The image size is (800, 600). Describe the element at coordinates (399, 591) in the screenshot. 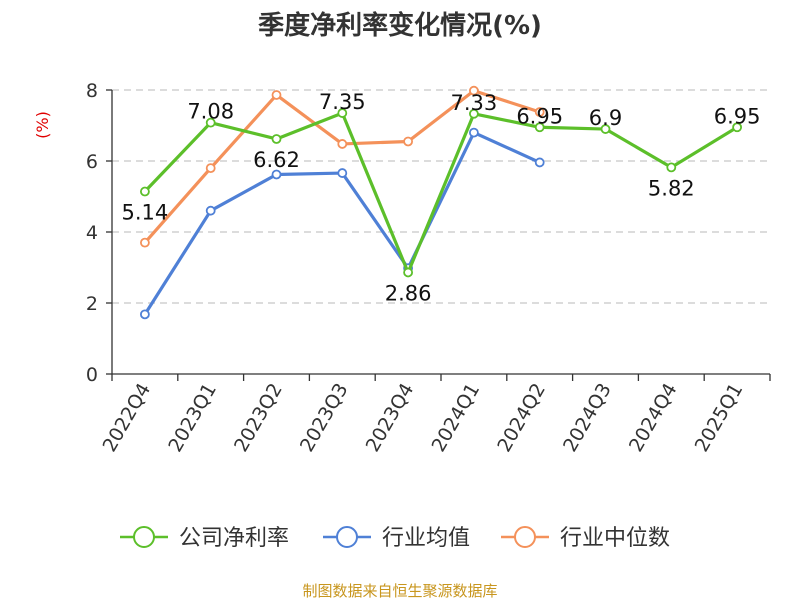

I see `source-note: 制图数据来自恒生聚源数据库` at that location.